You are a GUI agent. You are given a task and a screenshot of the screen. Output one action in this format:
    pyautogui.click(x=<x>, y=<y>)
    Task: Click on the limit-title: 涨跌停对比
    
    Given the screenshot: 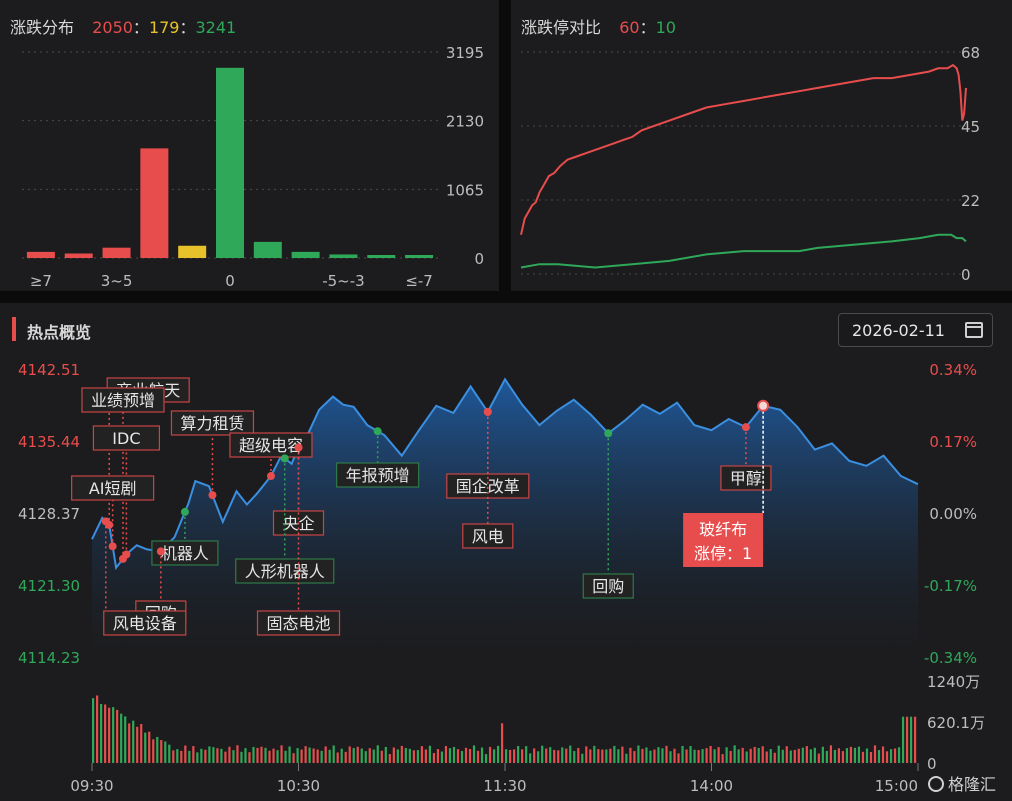 What is the action you would take?
    pyautogui.click(x=561, y=27)
    